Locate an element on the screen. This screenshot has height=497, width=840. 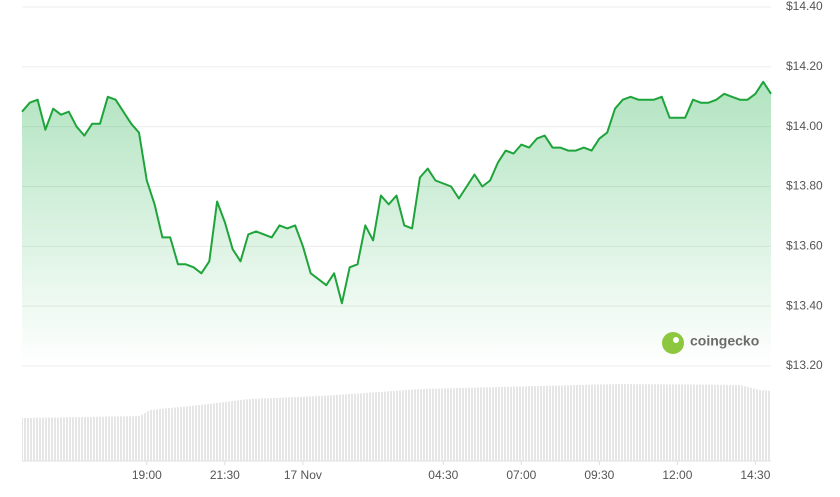
x-tick-label: 12:00 is located at coordinates (677, 475).